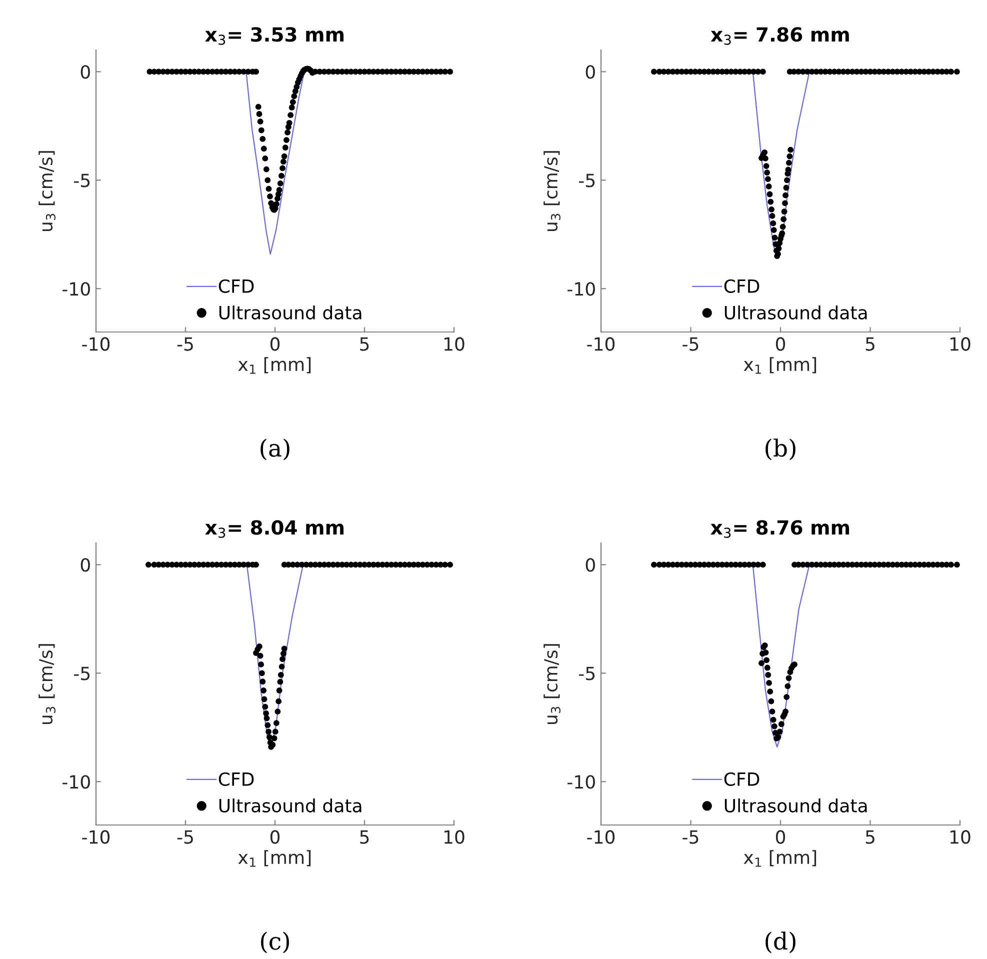  Describe the element at coordinates (274, 529) in the screenshot. I see `chart-title: x$_{3}$= 8.04 mm` at that location.